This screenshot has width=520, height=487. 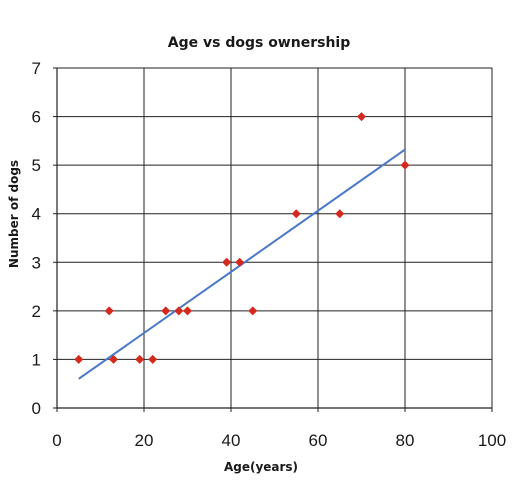 I want to click on y-tick-label: 1, so click(x=36, y=359).